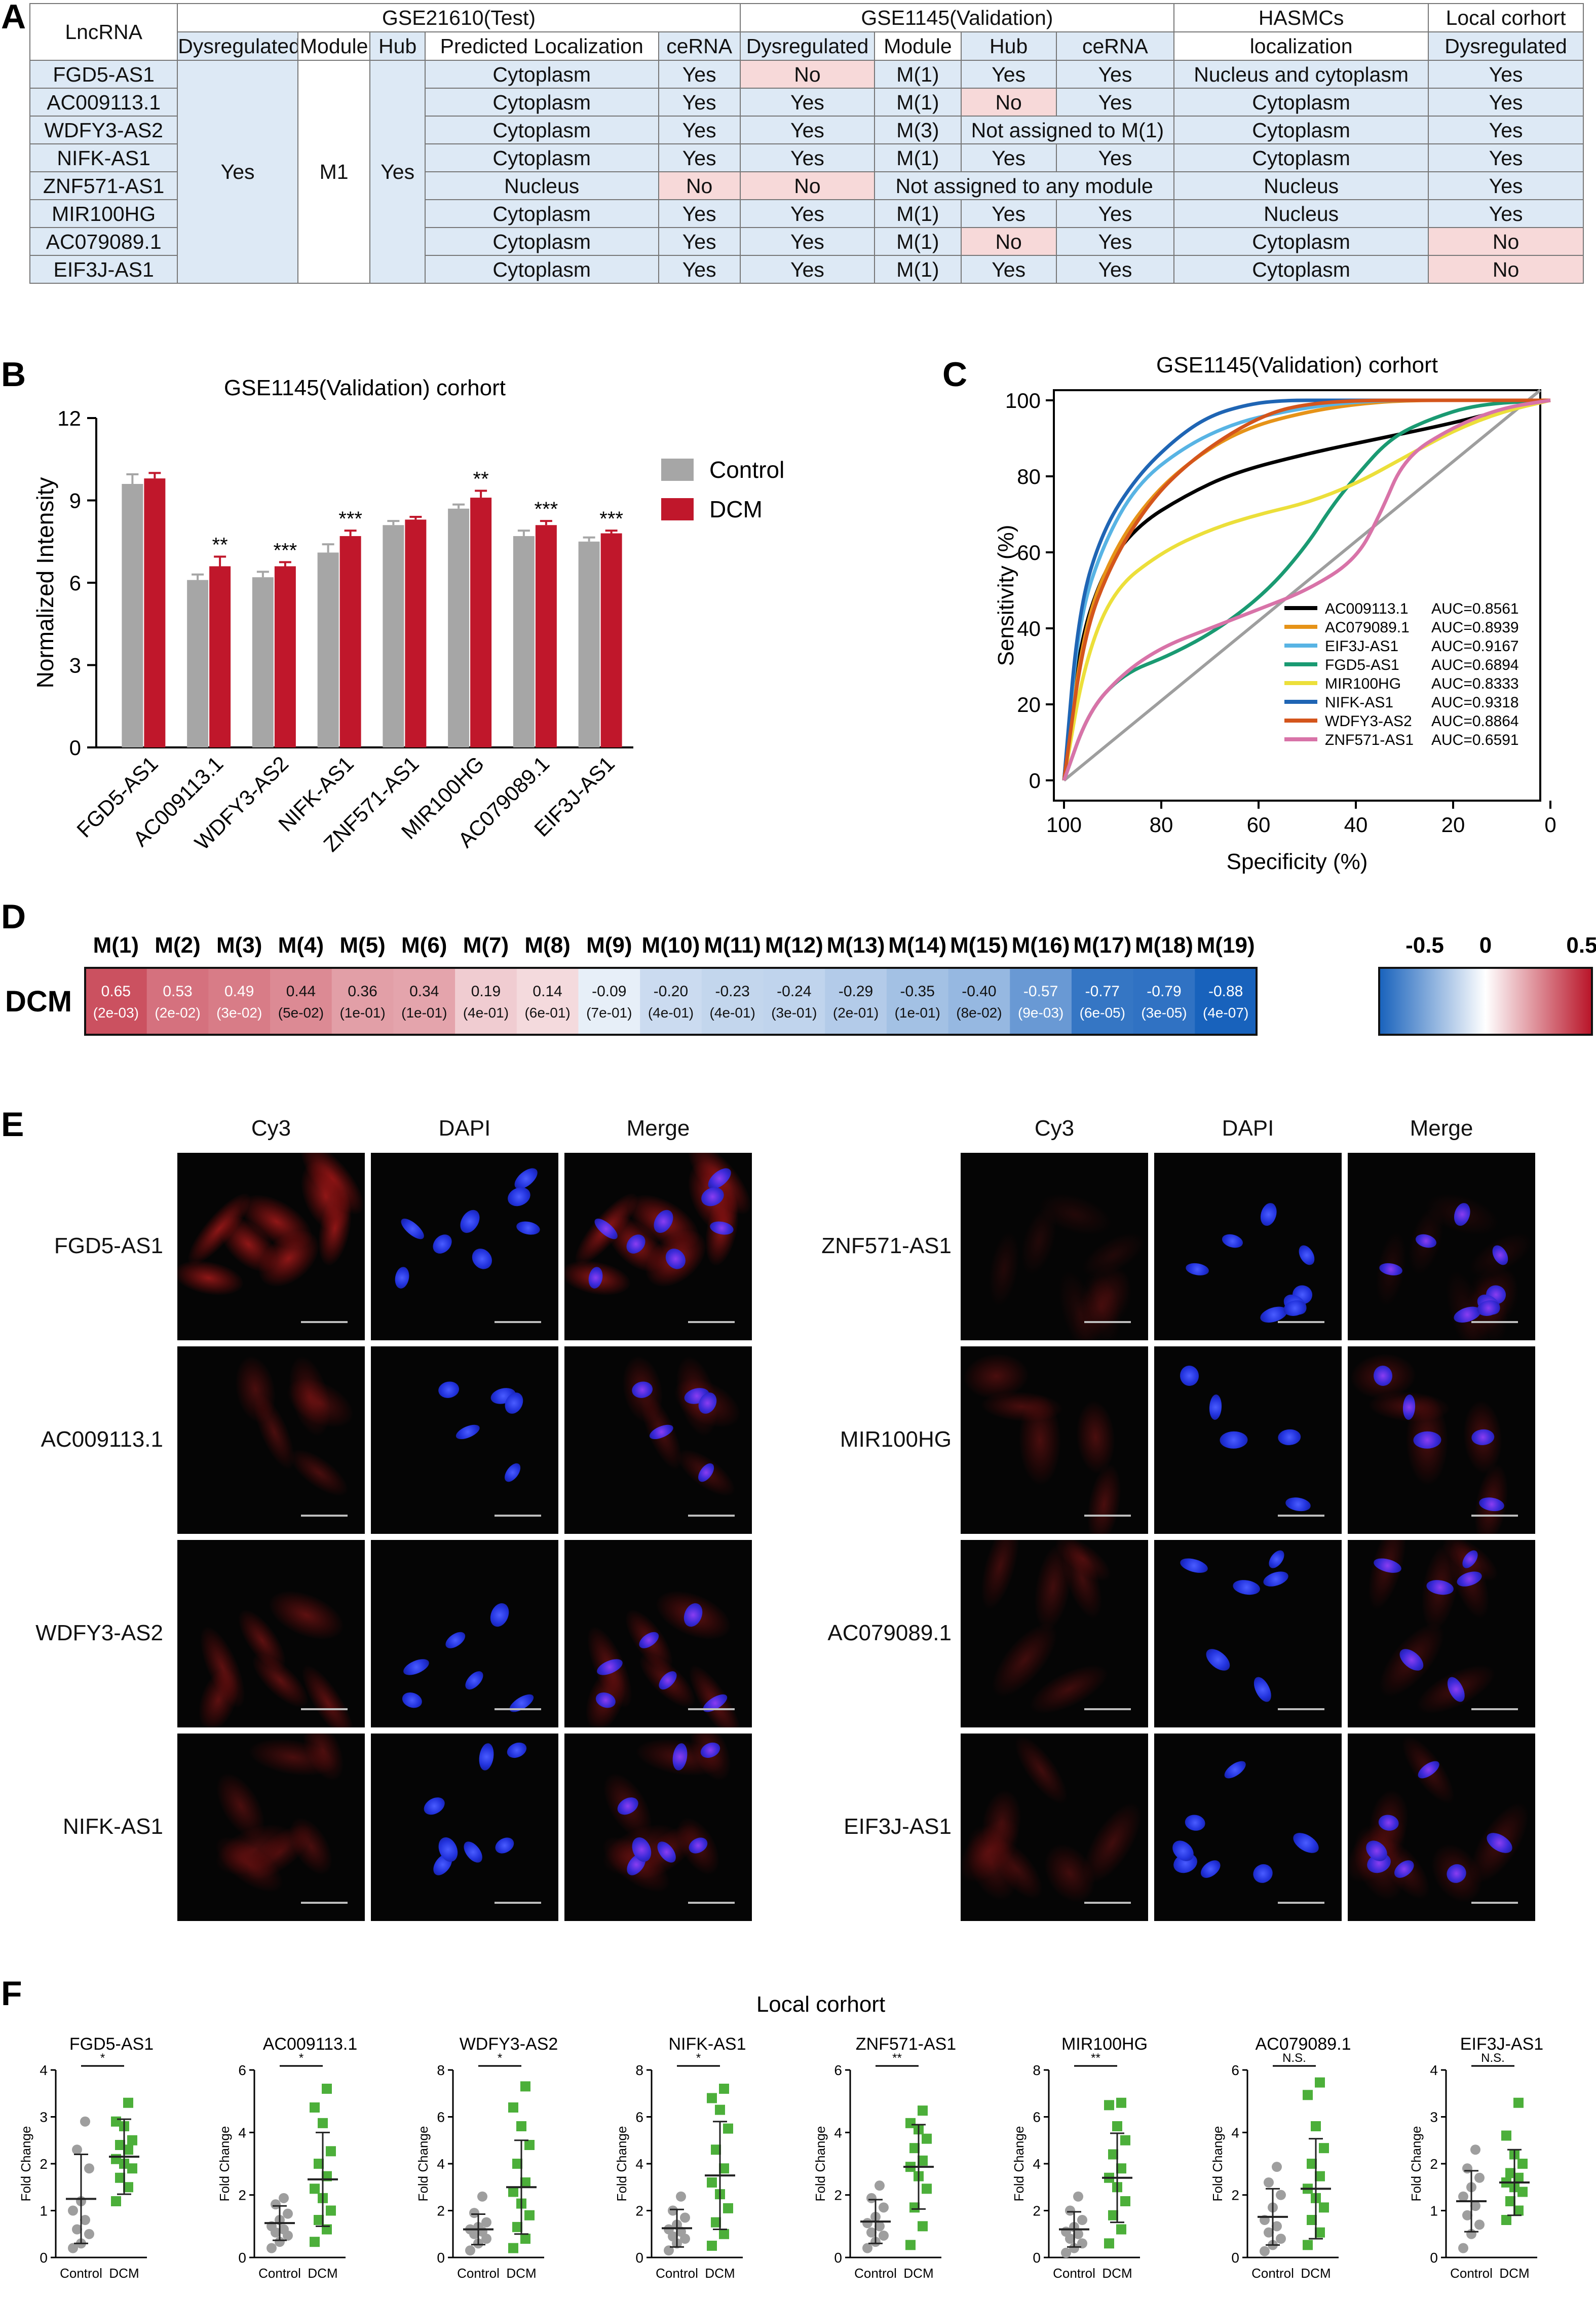 The height and width of the screenshot is (2297, 1596). I want to click on heatmap-column-label: M(7), so click(486, 945).